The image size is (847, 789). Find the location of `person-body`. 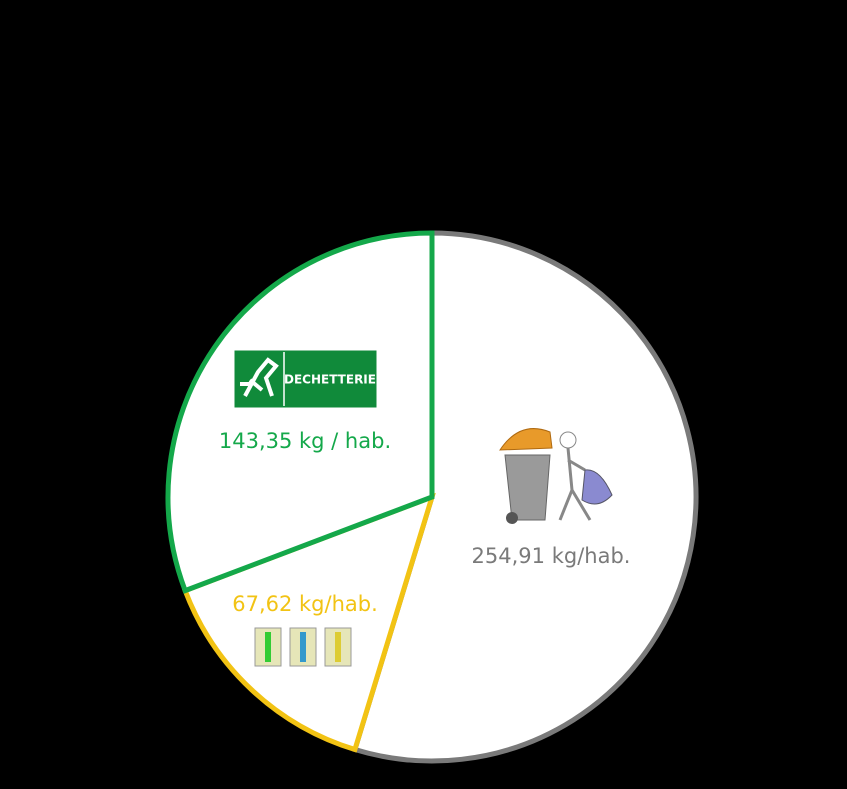

person-body is located at coordinates (575, 484).